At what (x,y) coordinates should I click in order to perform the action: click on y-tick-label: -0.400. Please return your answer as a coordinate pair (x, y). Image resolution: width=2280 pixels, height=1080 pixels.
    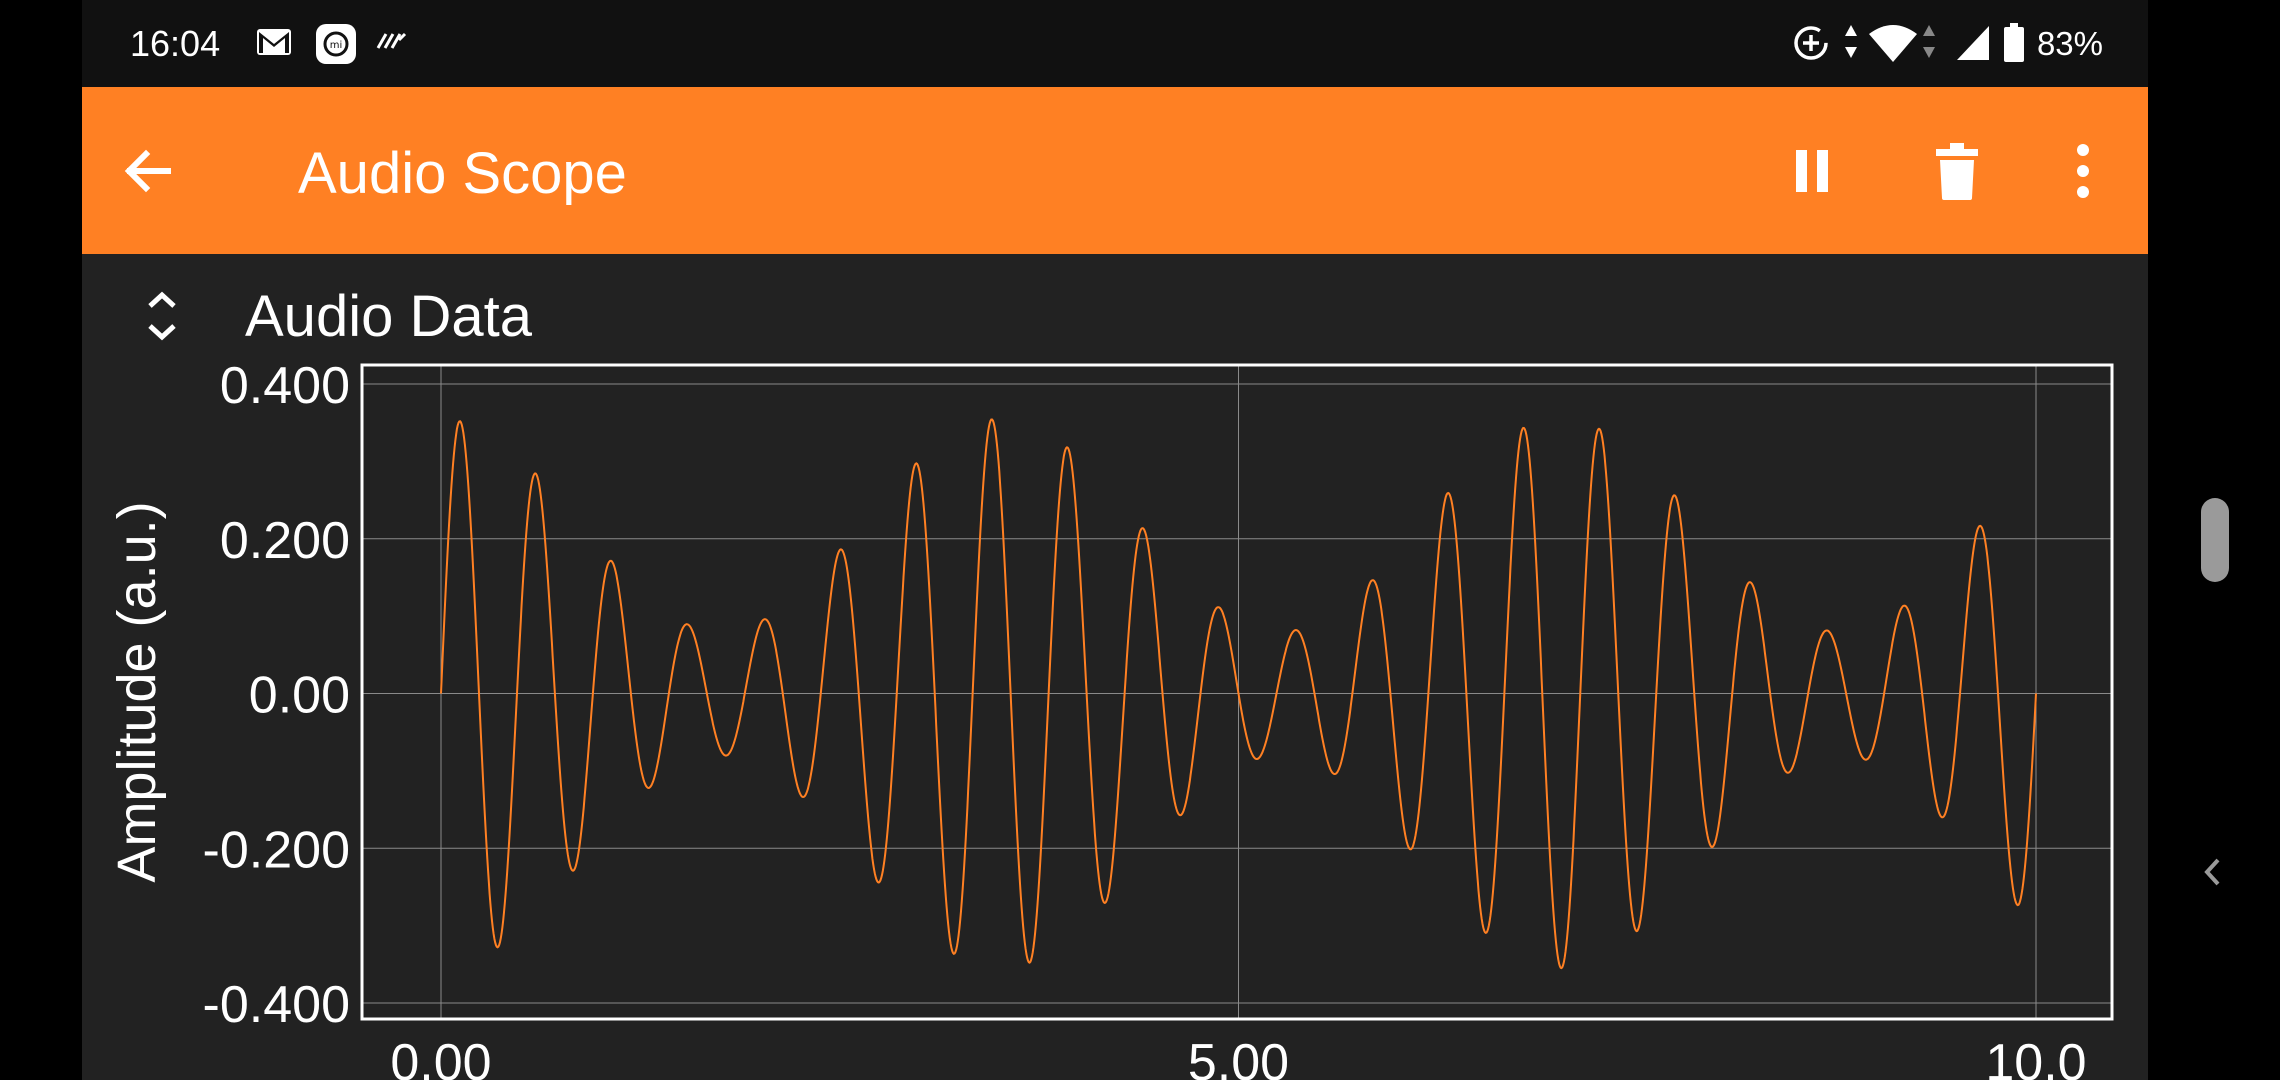
    Looking at the image, I should click on (276, 1005).